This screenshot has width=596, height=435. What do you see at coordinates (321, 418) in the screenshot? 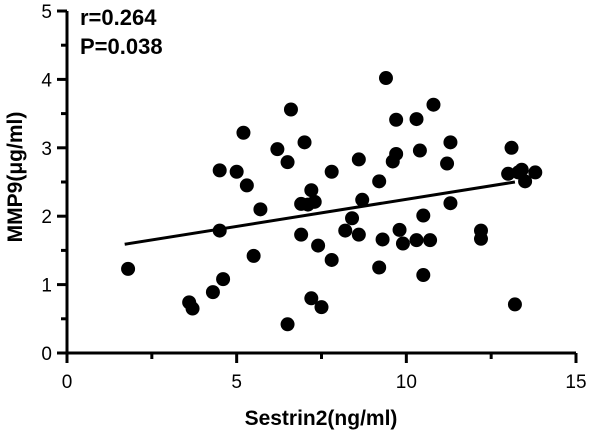
I see `x-axis-title: Sestrin2(ng/ml)` at bounding box center [321, 418].